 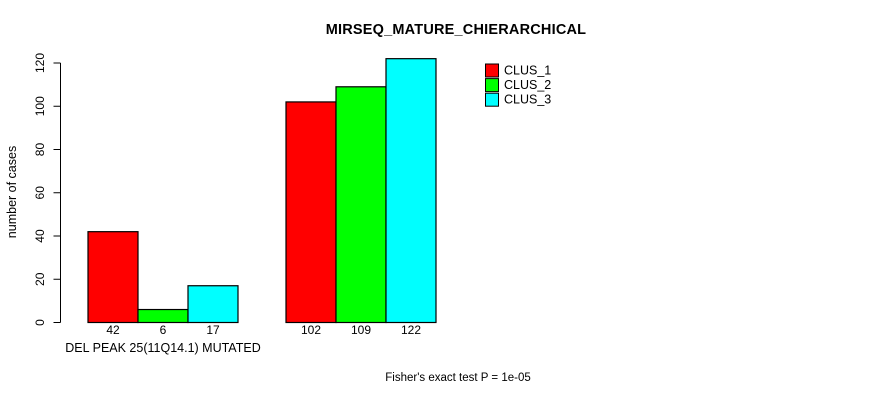 I want to click on chart-title: MIRSEQ_MATURE_CHIERARCHICAL, so click(x=456, y=30).